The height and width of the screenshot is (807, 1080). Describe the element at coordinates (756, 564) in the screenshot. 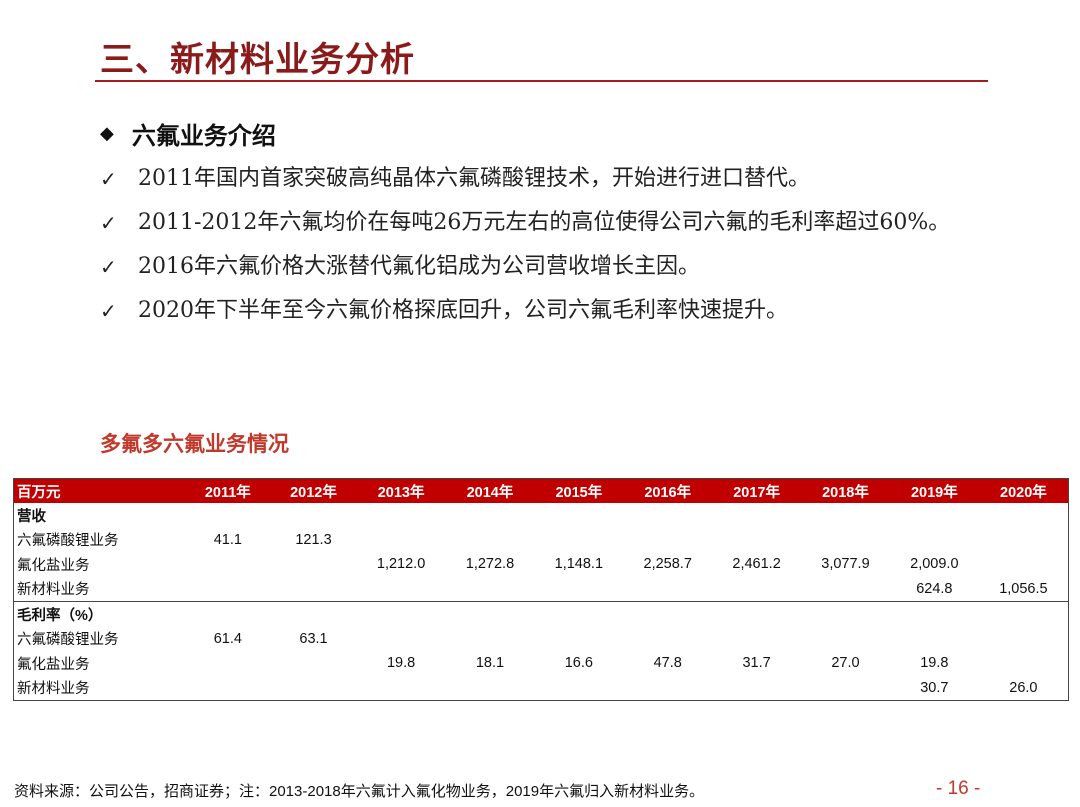

I see `table-cell: 2,461.2` at that location.